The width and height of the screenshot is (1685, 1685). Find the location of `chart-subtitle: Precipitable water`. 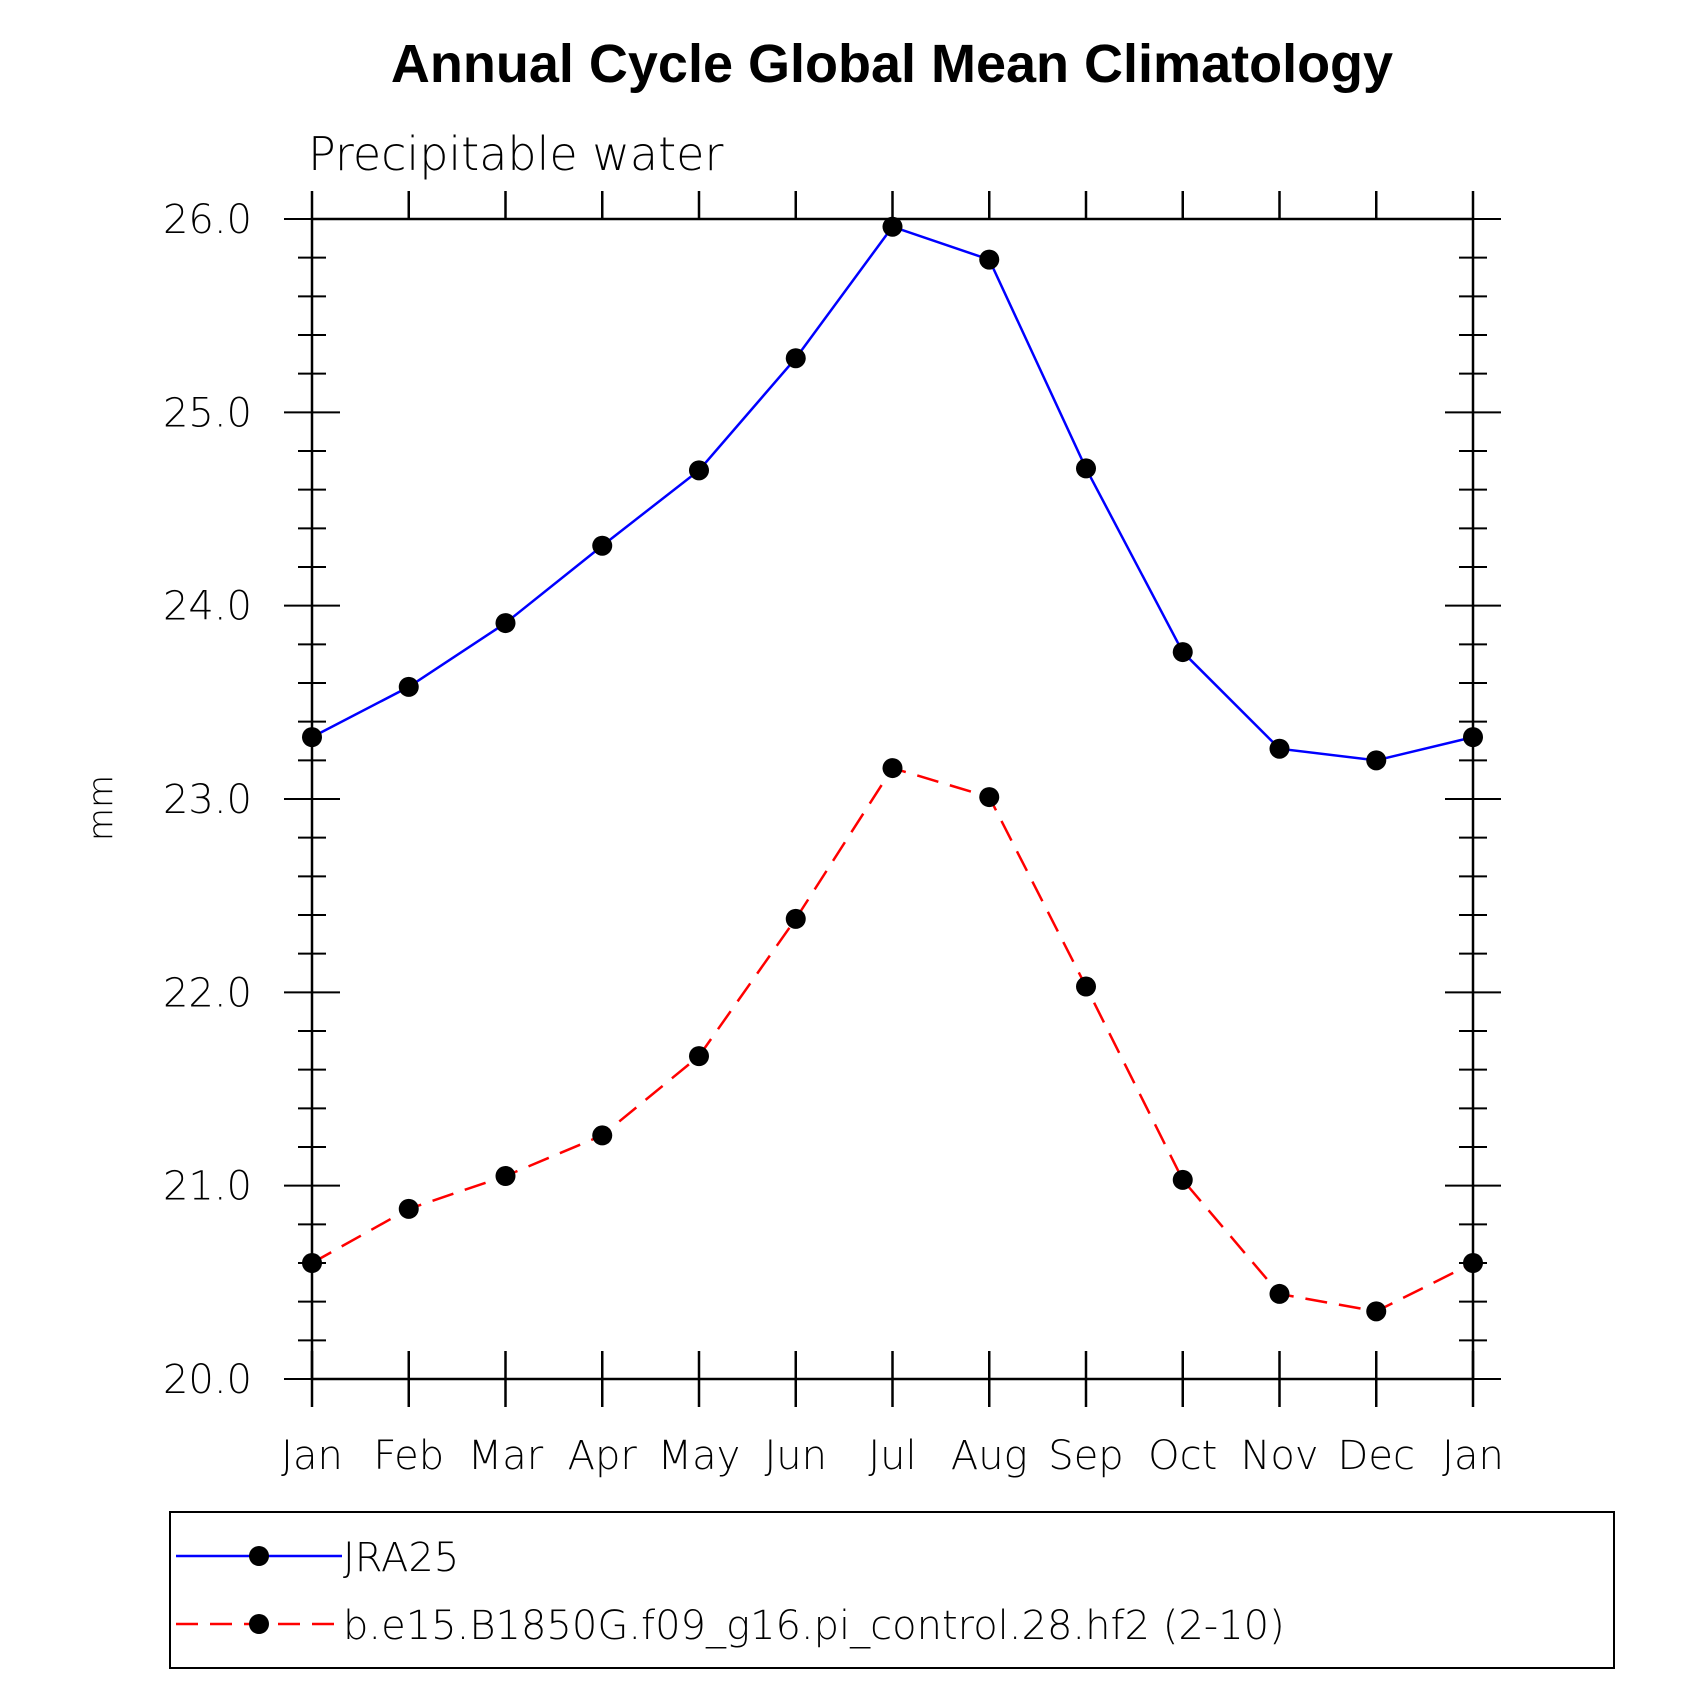

chart-subtitle: Precipitable water is located at coordinates (515, 154).